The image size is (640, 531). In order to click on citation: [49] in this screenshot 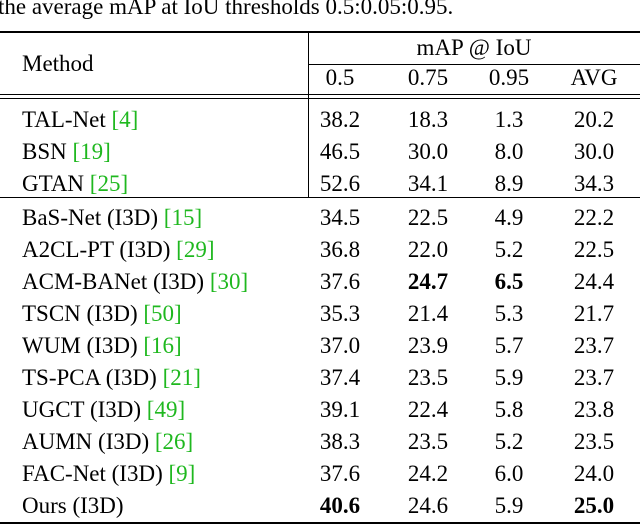, I will do `click(166, 409)`.